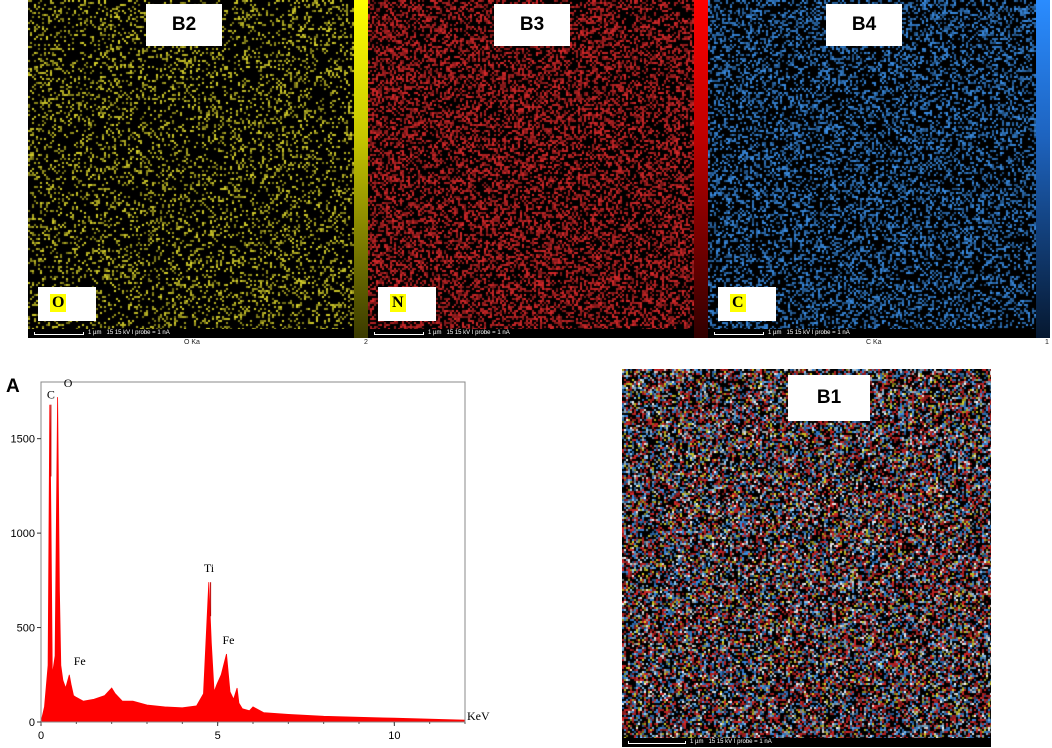  What do you see at coordinates (738, 303) in the screenshot?
I see `element-symbol-c: C` at bounding box center [738, 303].